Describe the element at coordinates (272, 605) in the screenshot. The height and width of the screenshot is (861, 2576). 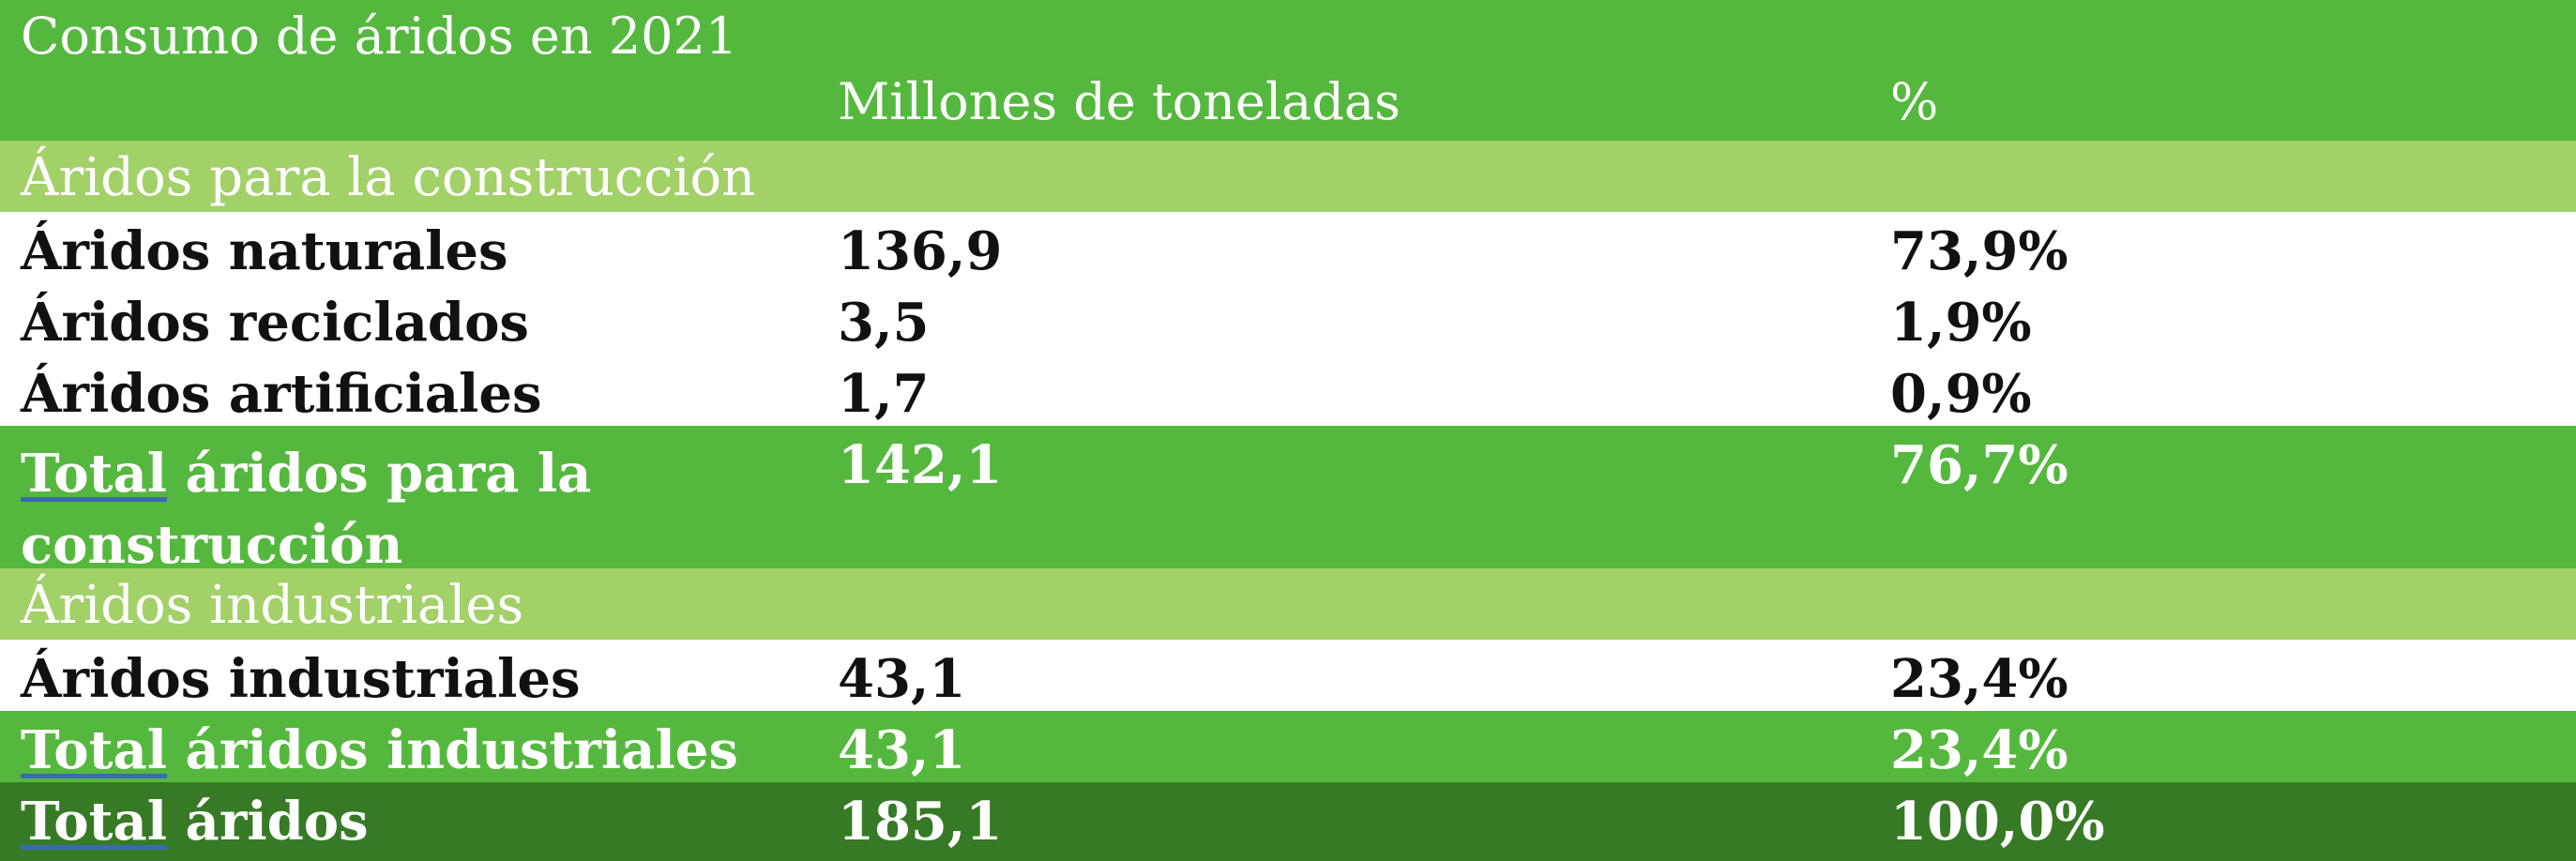
I see `section-label: Áridos industriales` at that location.